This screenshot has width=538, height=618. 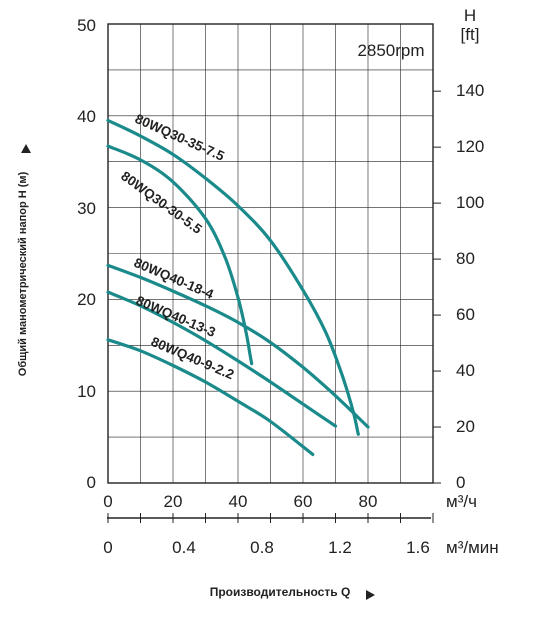 I want to click on x-axis-title: Производительность Q, so click(x=292, y=592).